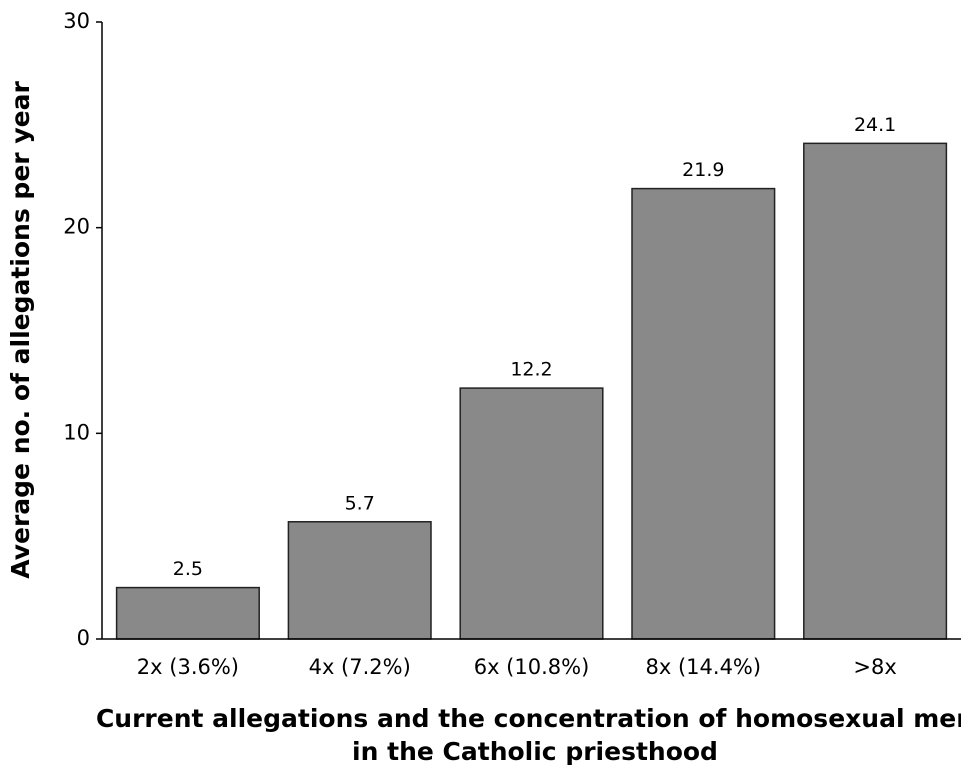 The height and width of the screenshot is (769, 961). What do you see at coordinates (875, 125) in the screenshot?
I see `value-label: 24.1` at bounding box center [875, 125].